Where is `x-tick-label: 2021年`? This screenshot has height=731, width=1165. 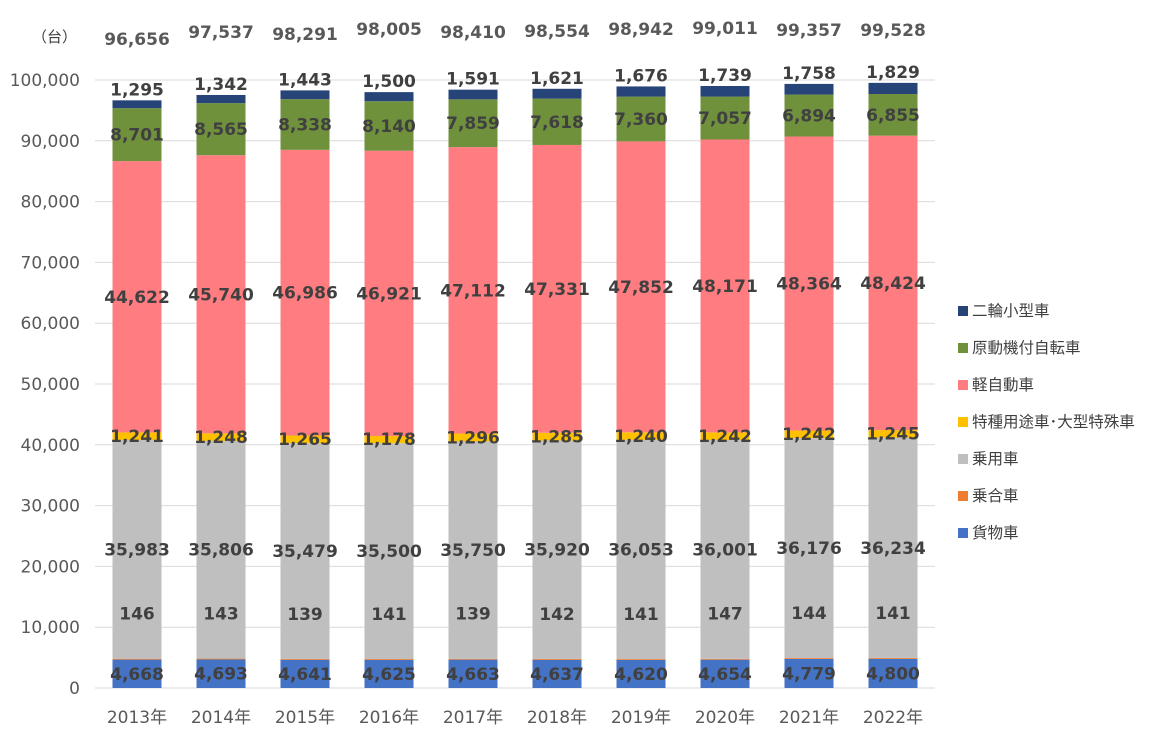
x-tick-label: 2021年 is located at coordinates (809, 717).